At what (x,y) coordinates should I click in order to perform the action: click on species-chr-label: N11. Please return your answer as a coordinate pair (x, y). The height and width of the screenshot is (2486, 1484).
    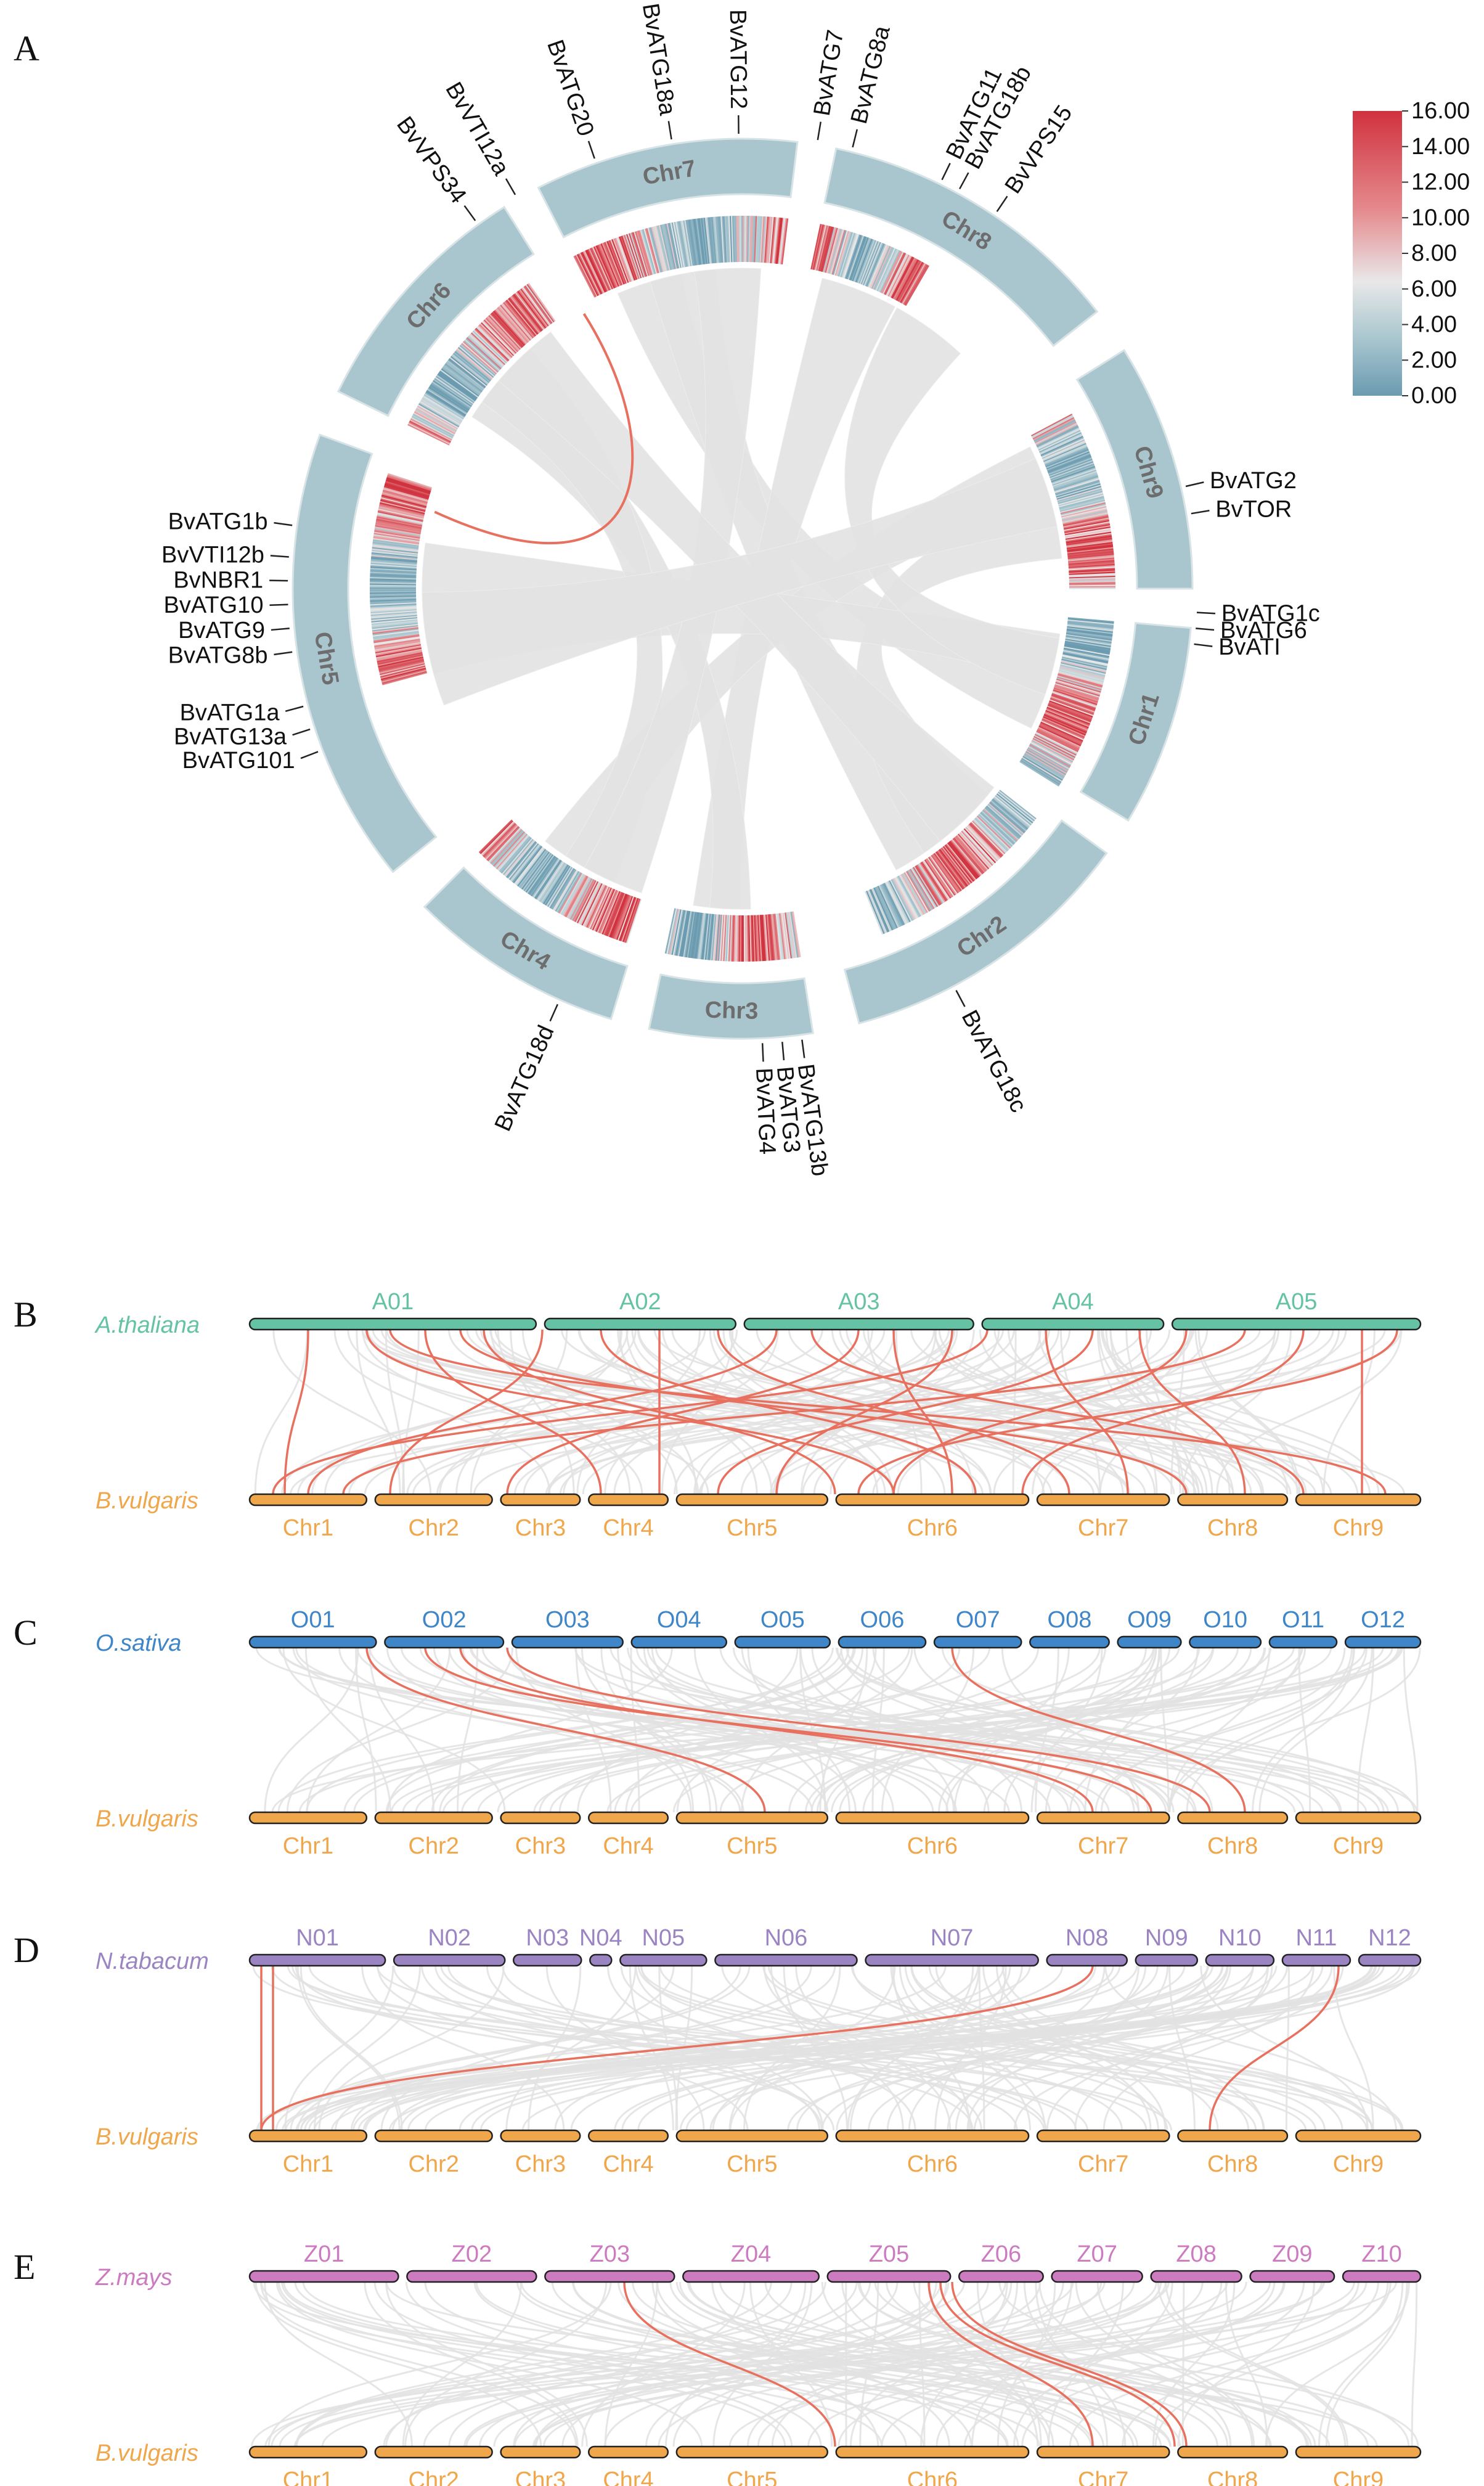
    Looking at the image, I should click on (1316, 1938).